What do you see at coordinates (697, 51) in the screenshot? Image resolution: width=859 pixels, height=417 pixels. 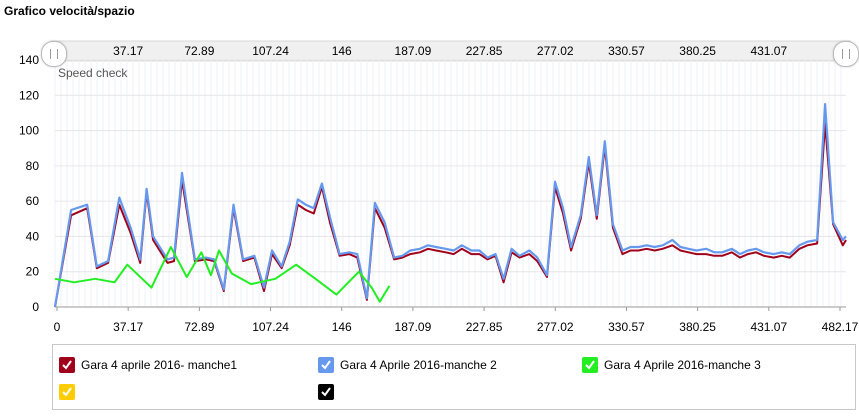 I see `navigator-tick-label: 380.25` at bounding box center [697, 51].